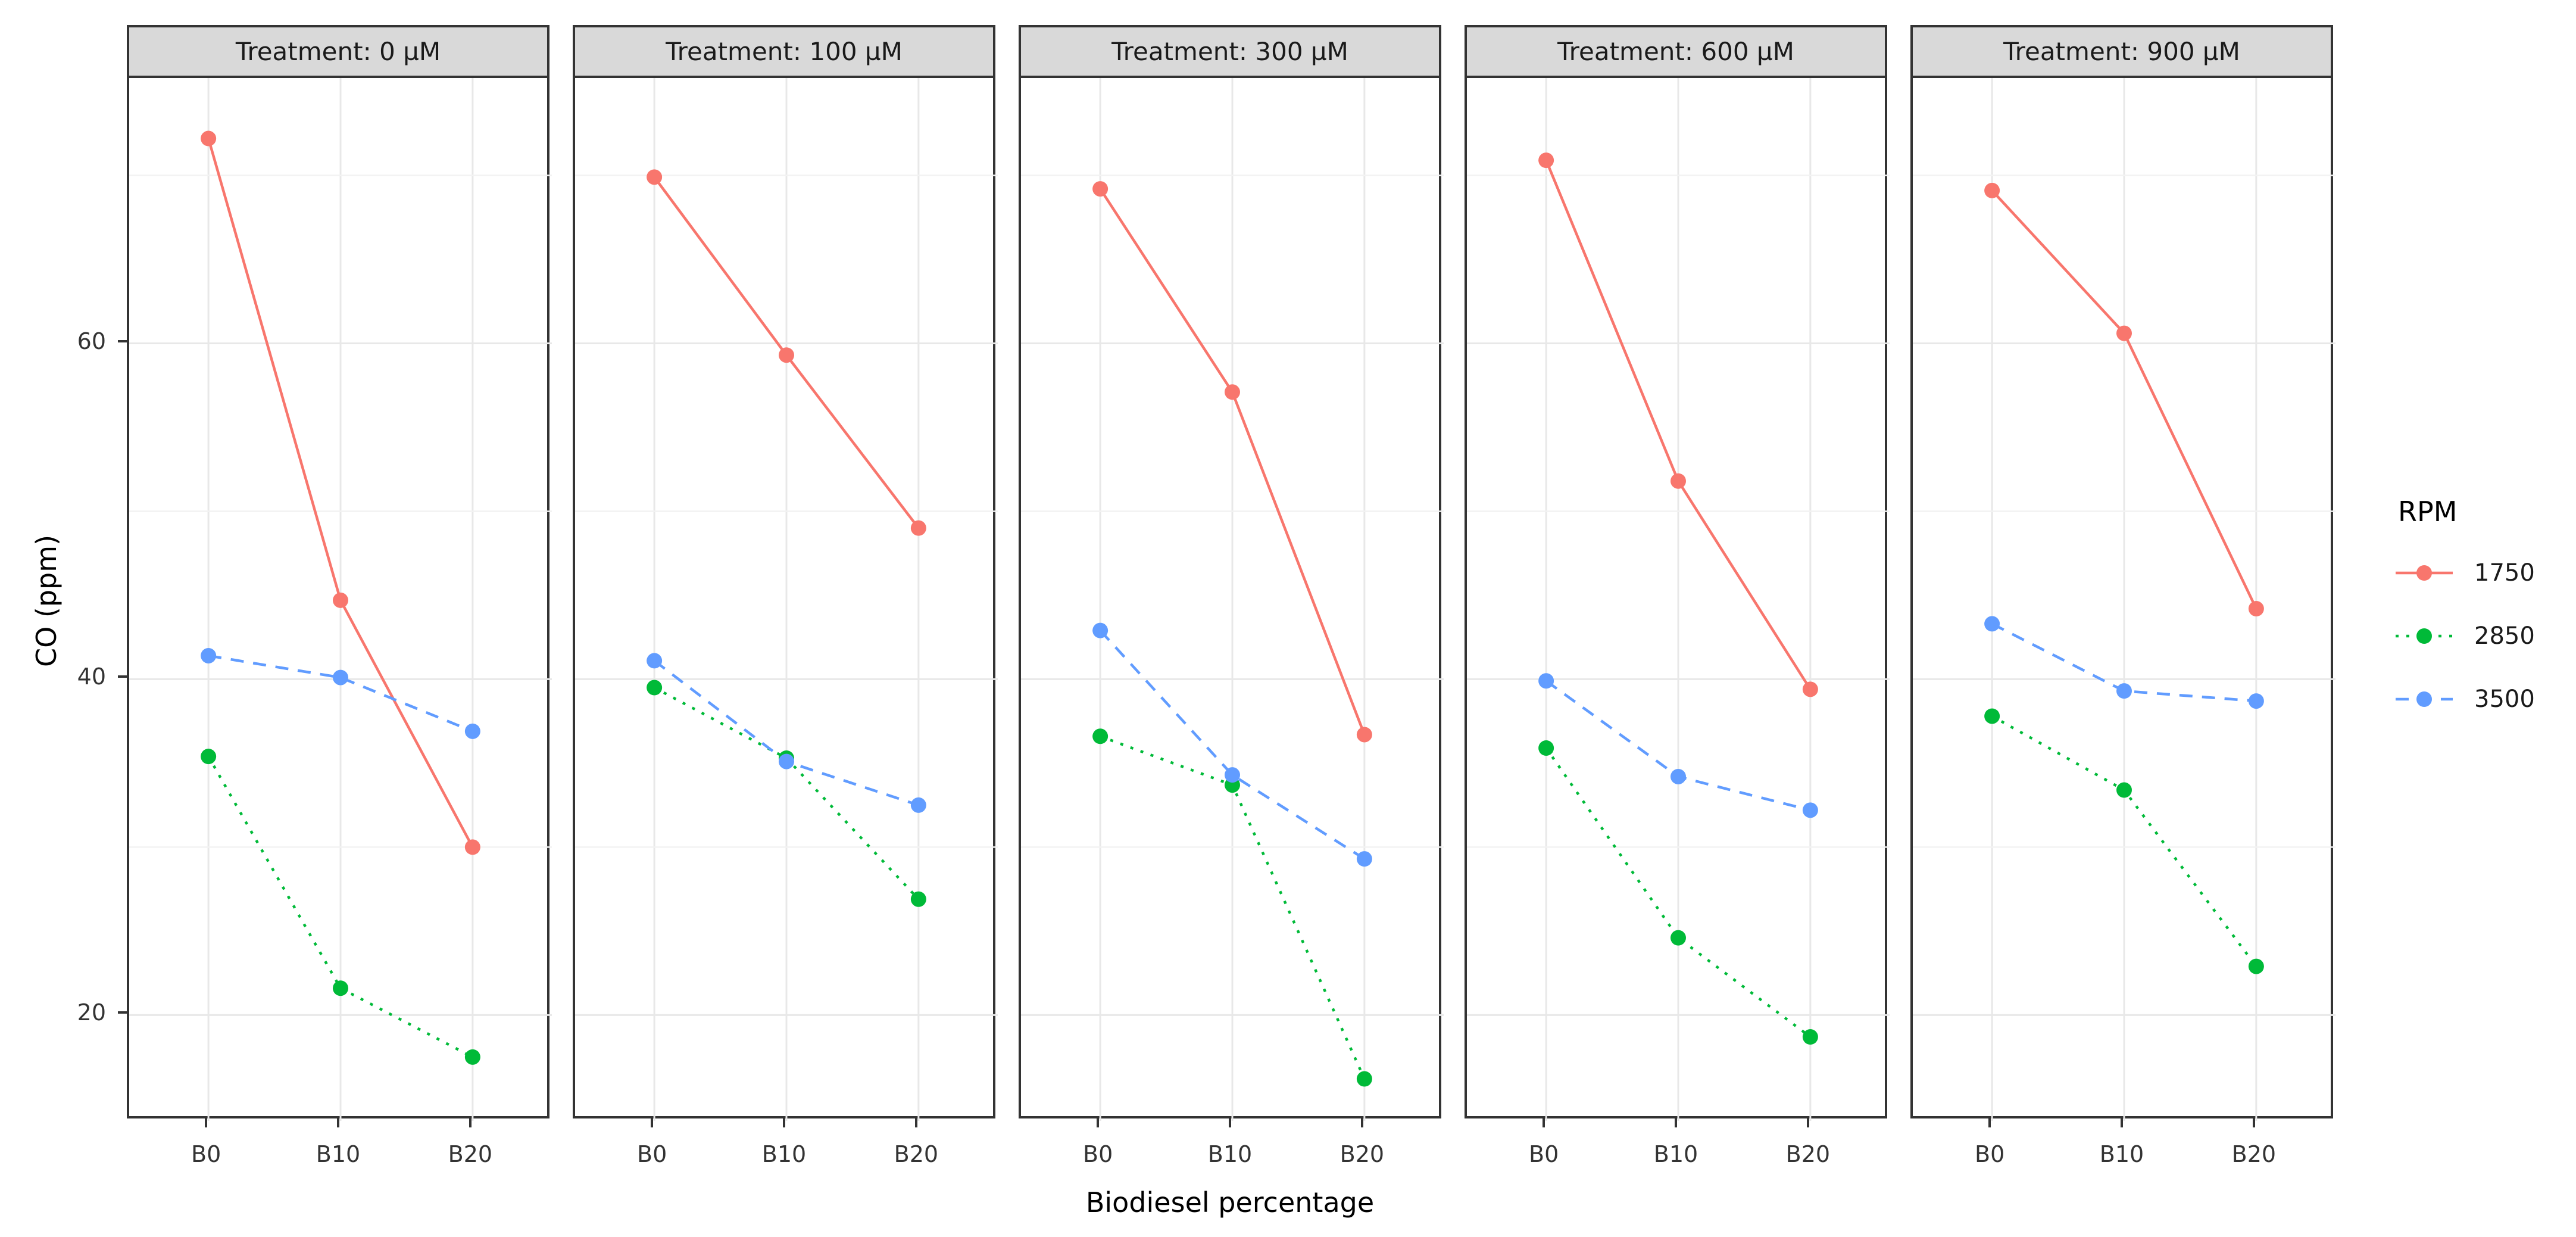  I want to click on y-tick-label: 20, so click(91, 1012).